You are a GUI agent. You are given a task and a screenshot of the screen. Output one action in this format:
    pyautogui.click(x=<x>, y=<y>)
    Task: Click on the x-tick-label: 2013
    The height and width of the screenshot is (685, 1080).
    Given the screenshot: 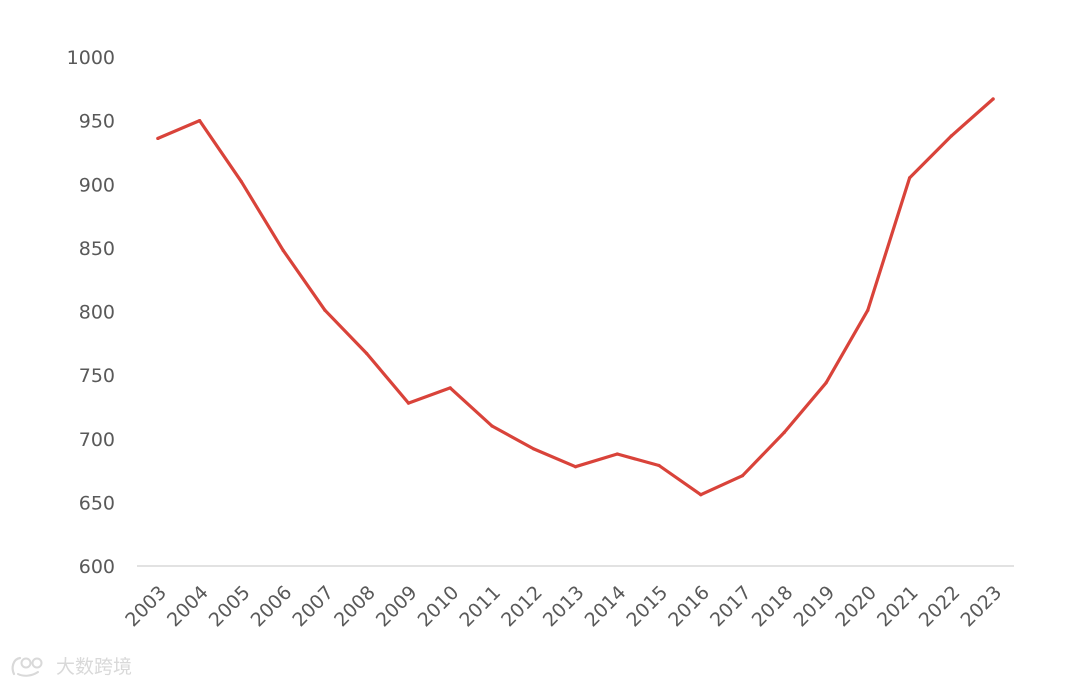 What is the action you would take?
    pyautogui.click(x=564, y=607)
    